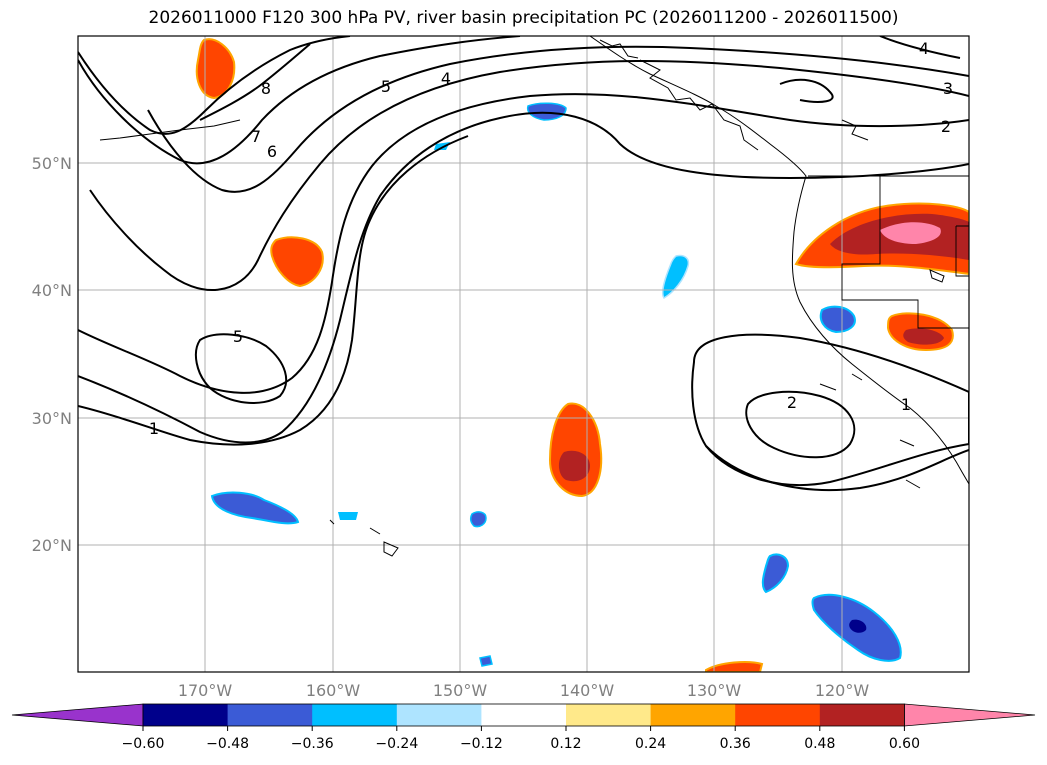 This screenshot has height=765, width=1047. I want to click on colorbar-tick-label: −0.60, so click(143, 744).